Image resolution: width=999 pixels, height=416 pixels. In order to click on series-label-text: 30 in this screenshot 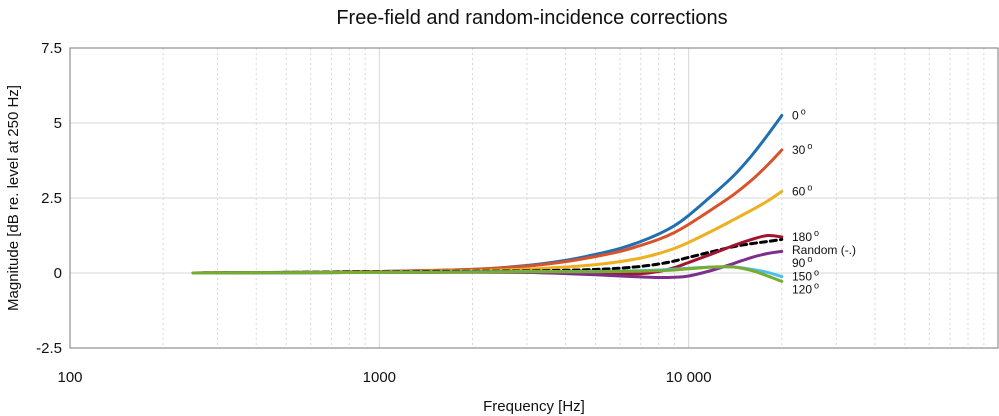, I will do `click(799, 150)`.